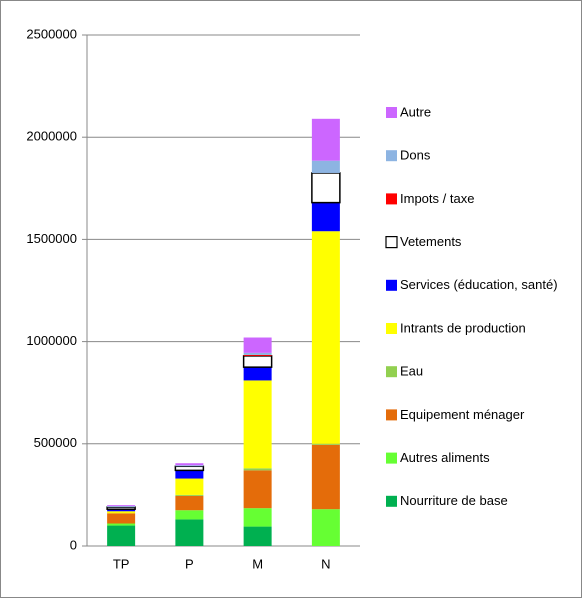 The image size is (582, 598). Describe the element at coordinates (51, 33) in the screenshot. I see `y-tick-label: 2500000` at that location.